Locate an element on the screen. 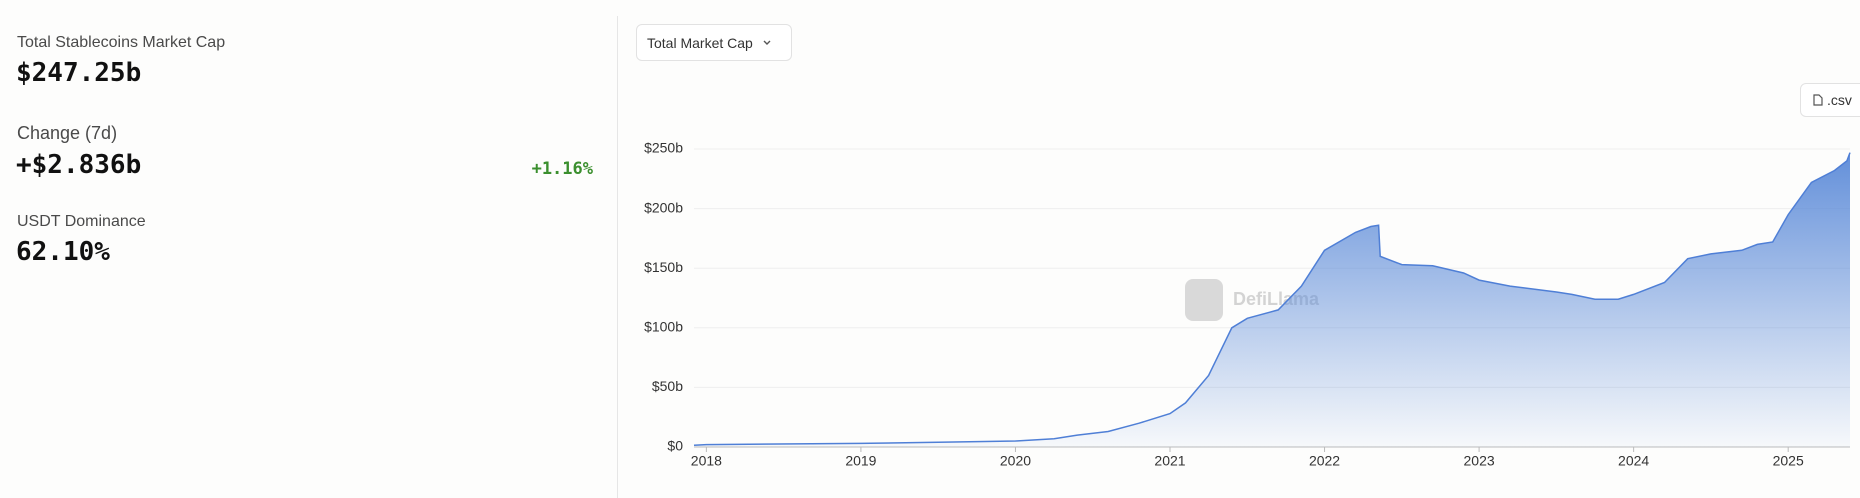  y-tick-label: $200b is located at coordinates (663, 207).